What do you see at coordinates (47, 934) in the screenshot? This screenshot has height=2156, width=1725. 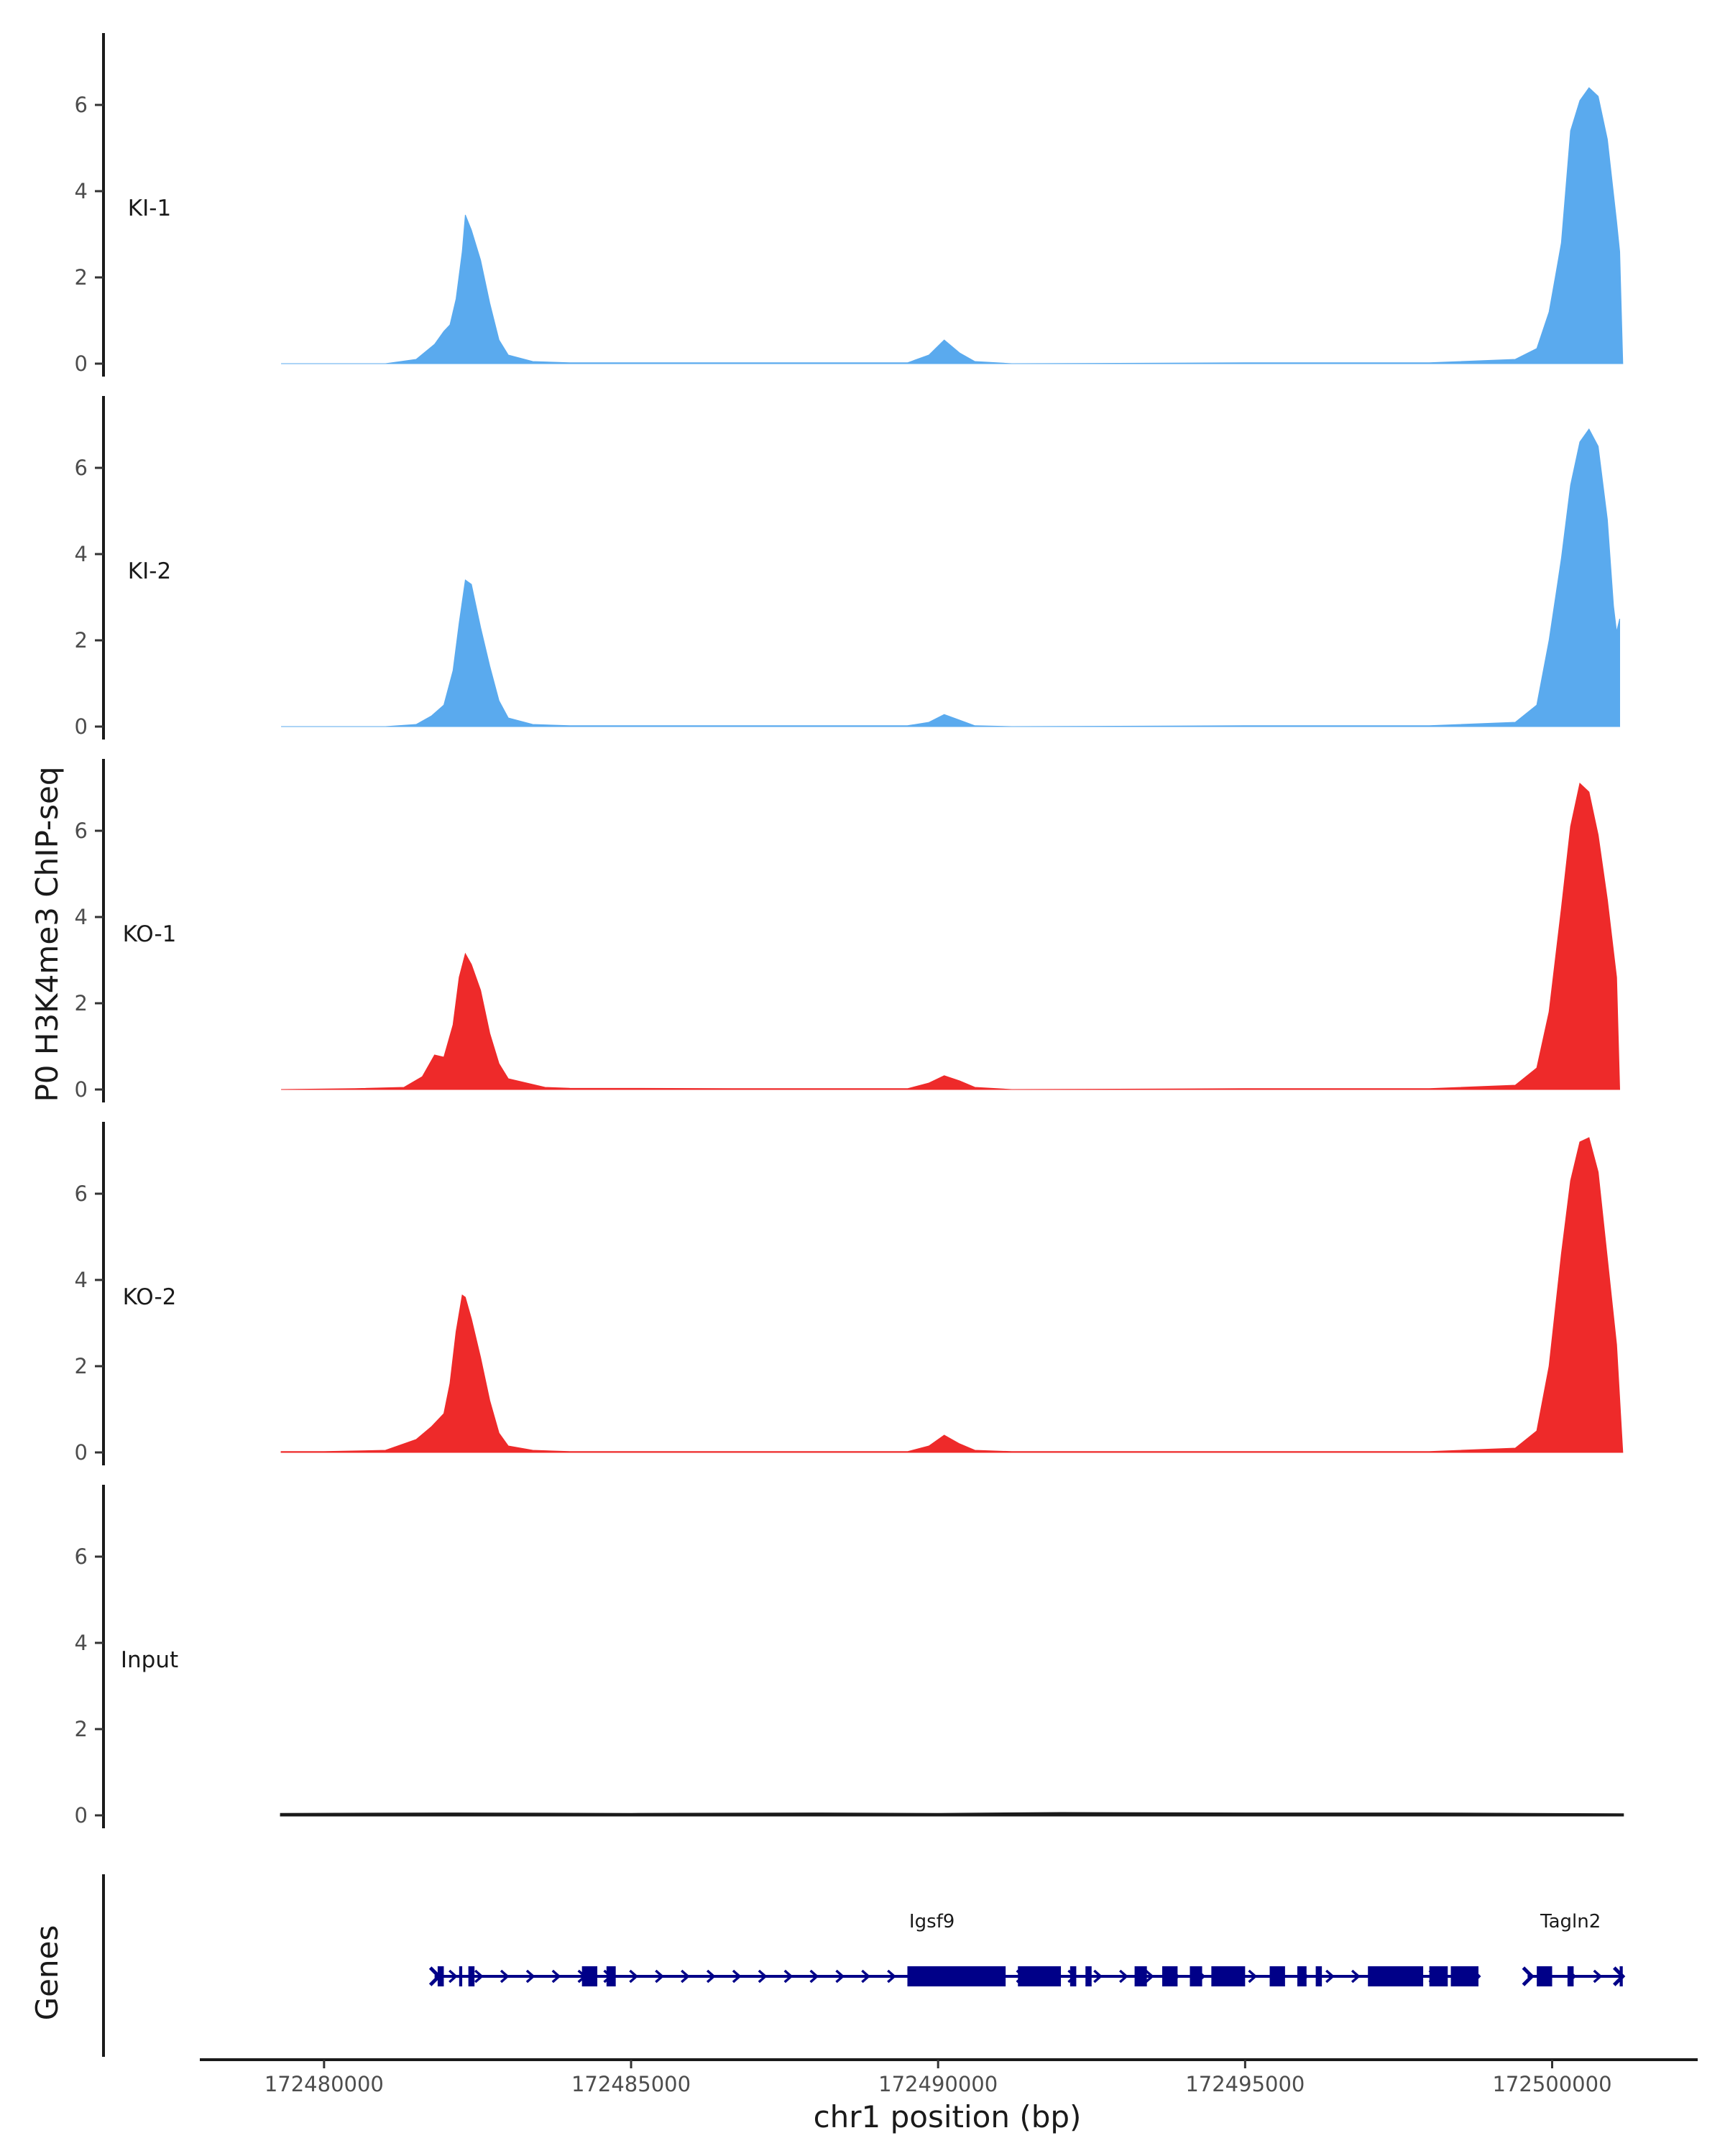 I see `y-axis-title: P0 H3K4me3 ChIP-seq` at bounding box center [47, 934].